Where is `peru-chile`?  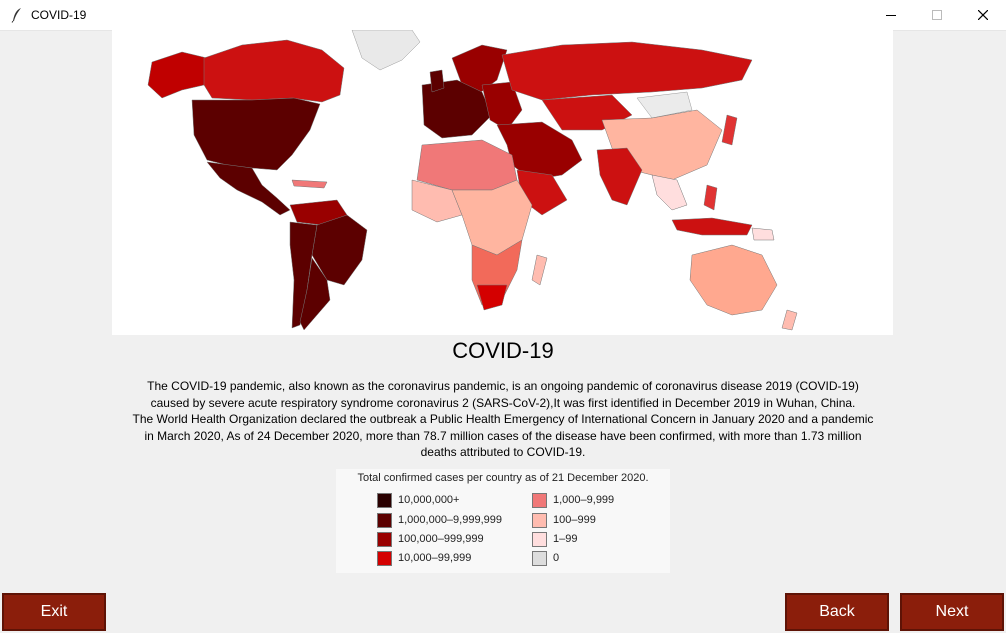 peru-chile is located at coordinates (303, 275).